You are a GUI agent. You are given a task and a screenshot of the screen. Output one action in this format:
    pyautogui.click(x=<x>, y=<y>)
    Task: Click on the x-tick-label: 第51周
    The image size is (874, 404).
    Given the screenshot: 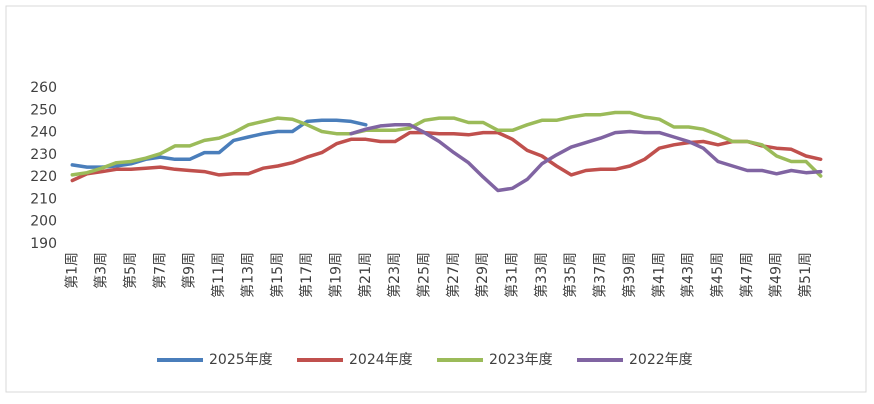 What is the action you would take?
    pyautogui.click(x=805, y=275)
    